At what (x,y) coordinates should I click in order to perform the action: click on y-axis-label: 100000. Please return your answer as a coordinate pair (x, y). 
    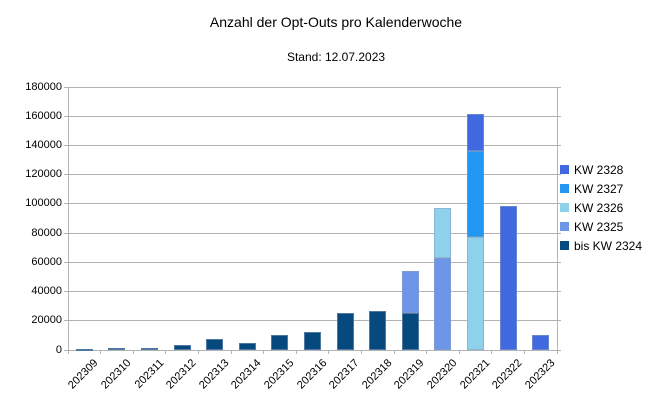
    Looking at the image, I should click on (43, 203).